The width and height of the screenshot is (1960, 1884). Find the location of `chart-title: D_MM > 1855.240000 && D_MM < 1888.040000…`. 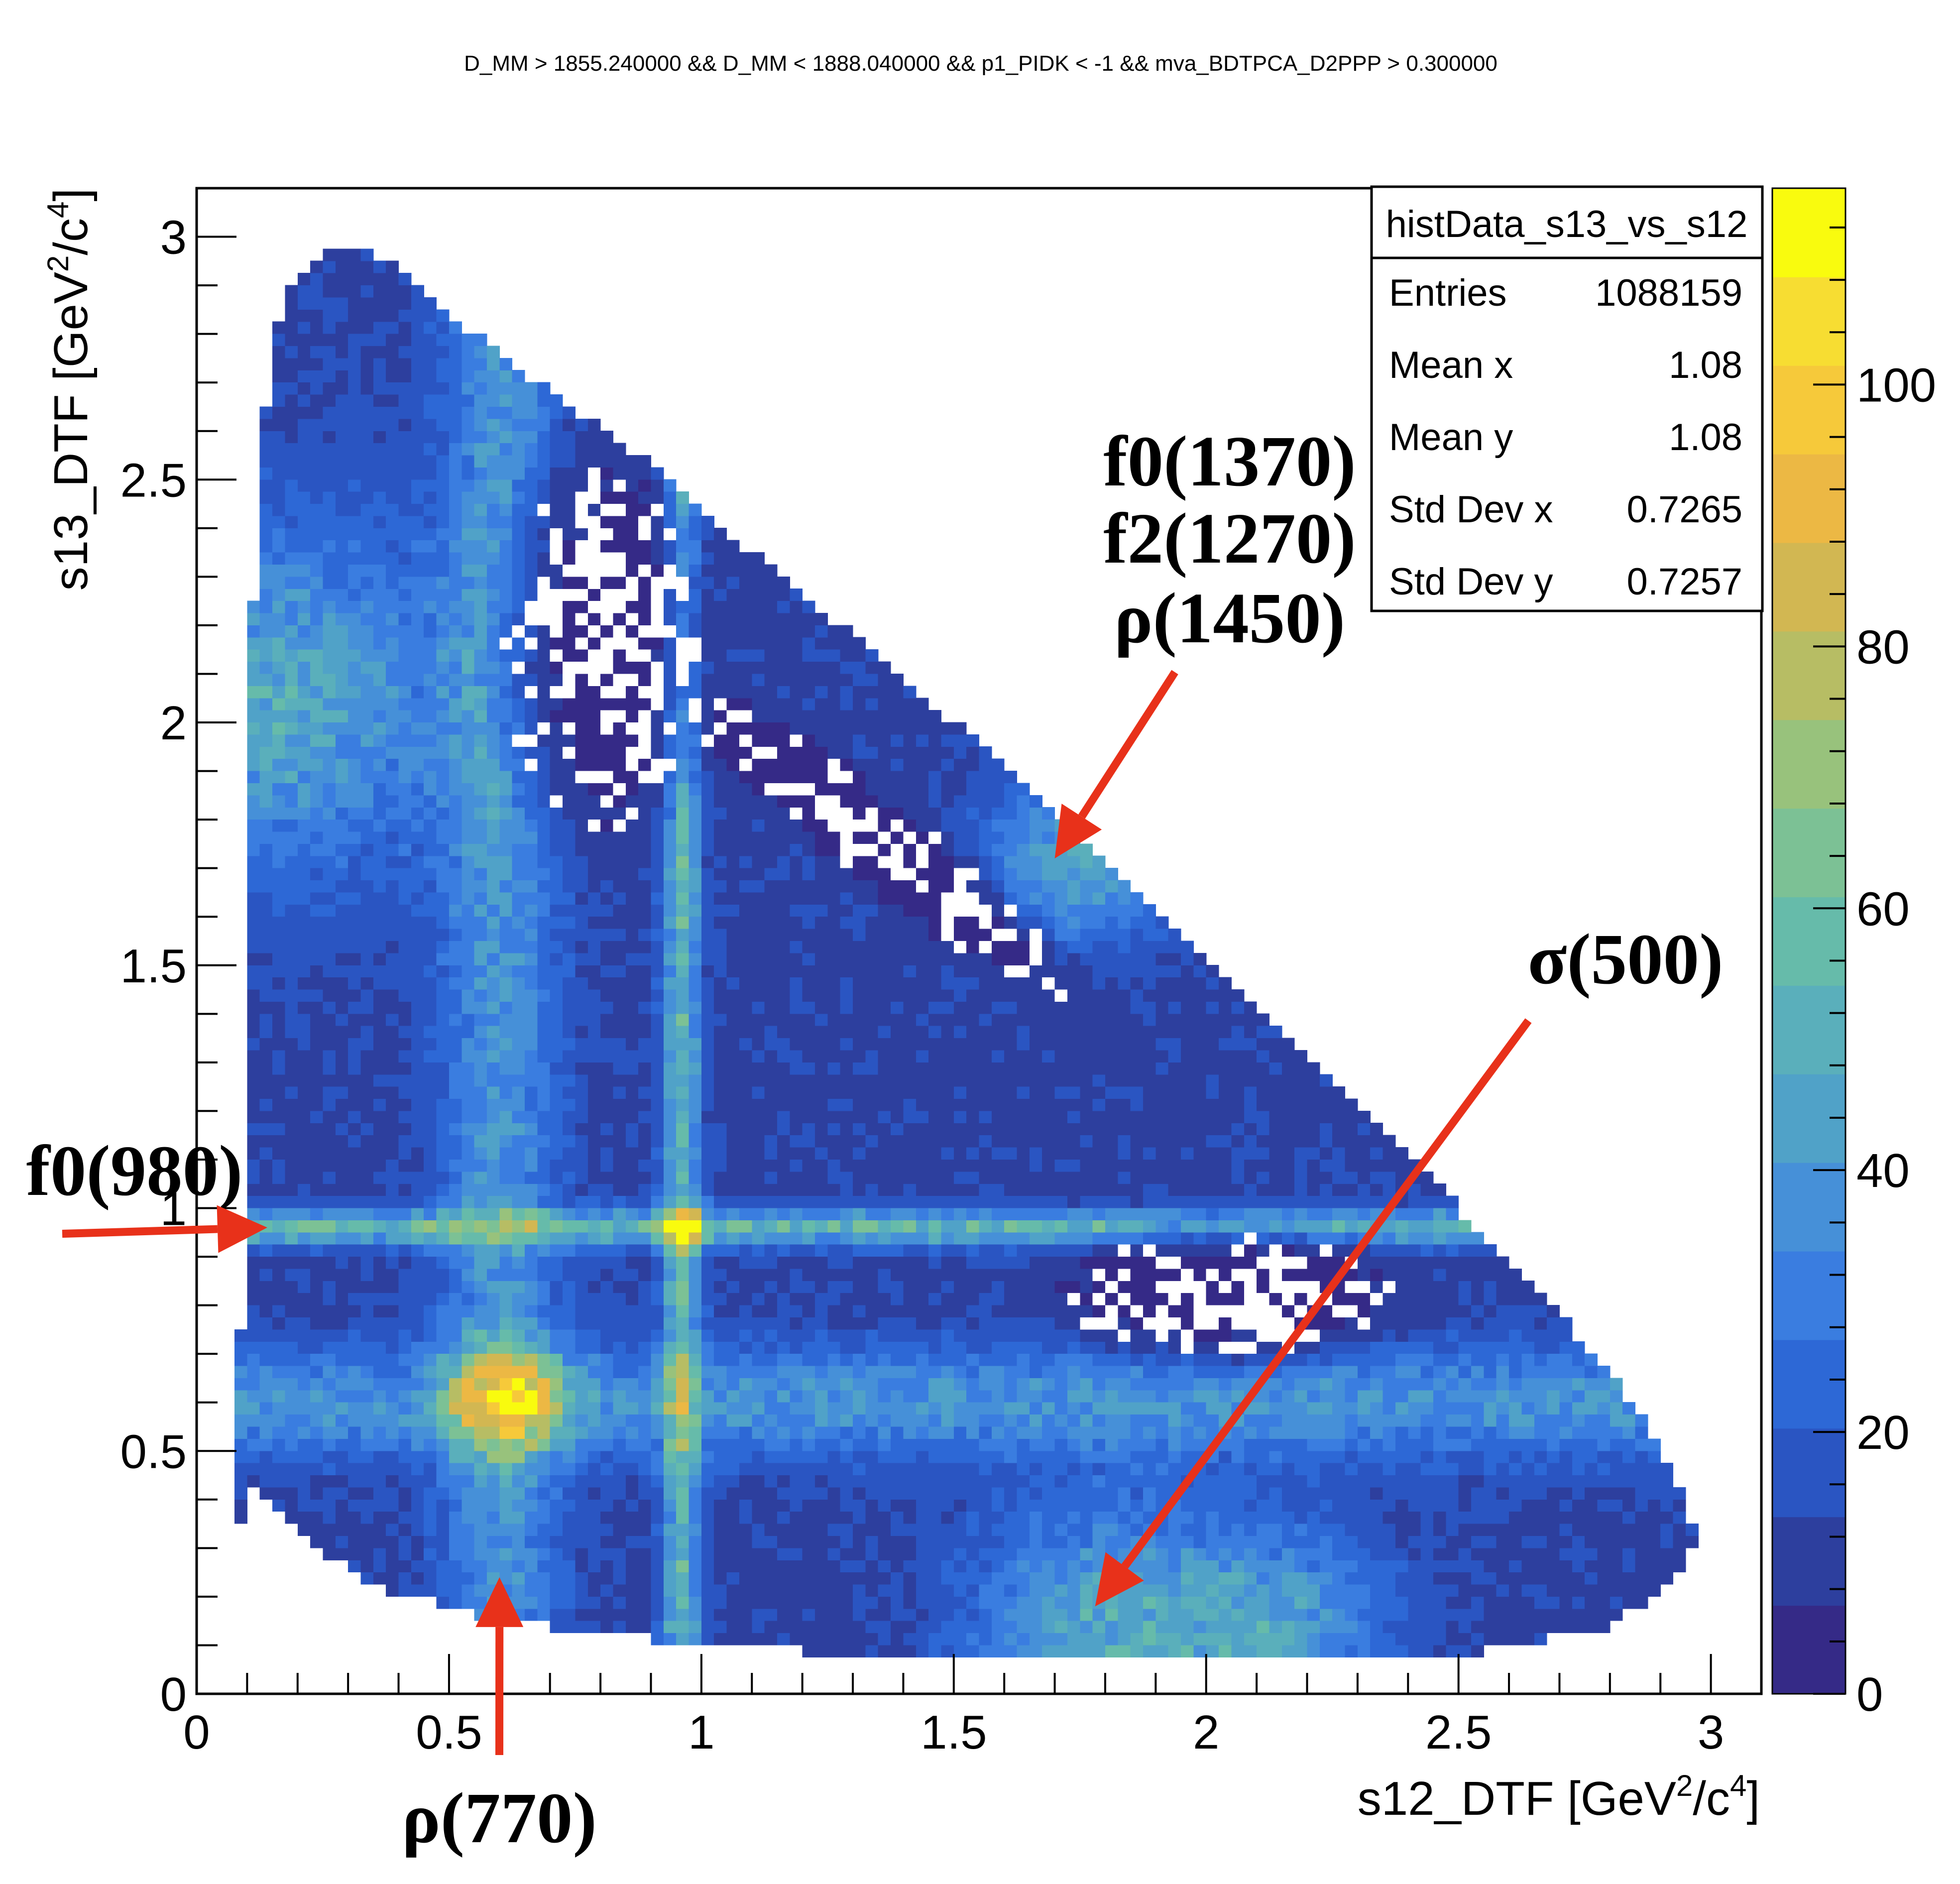

chart-title: D_MM > 1855.240000 && D_MM < 1888.040000… is located at coordinates (981, 63).